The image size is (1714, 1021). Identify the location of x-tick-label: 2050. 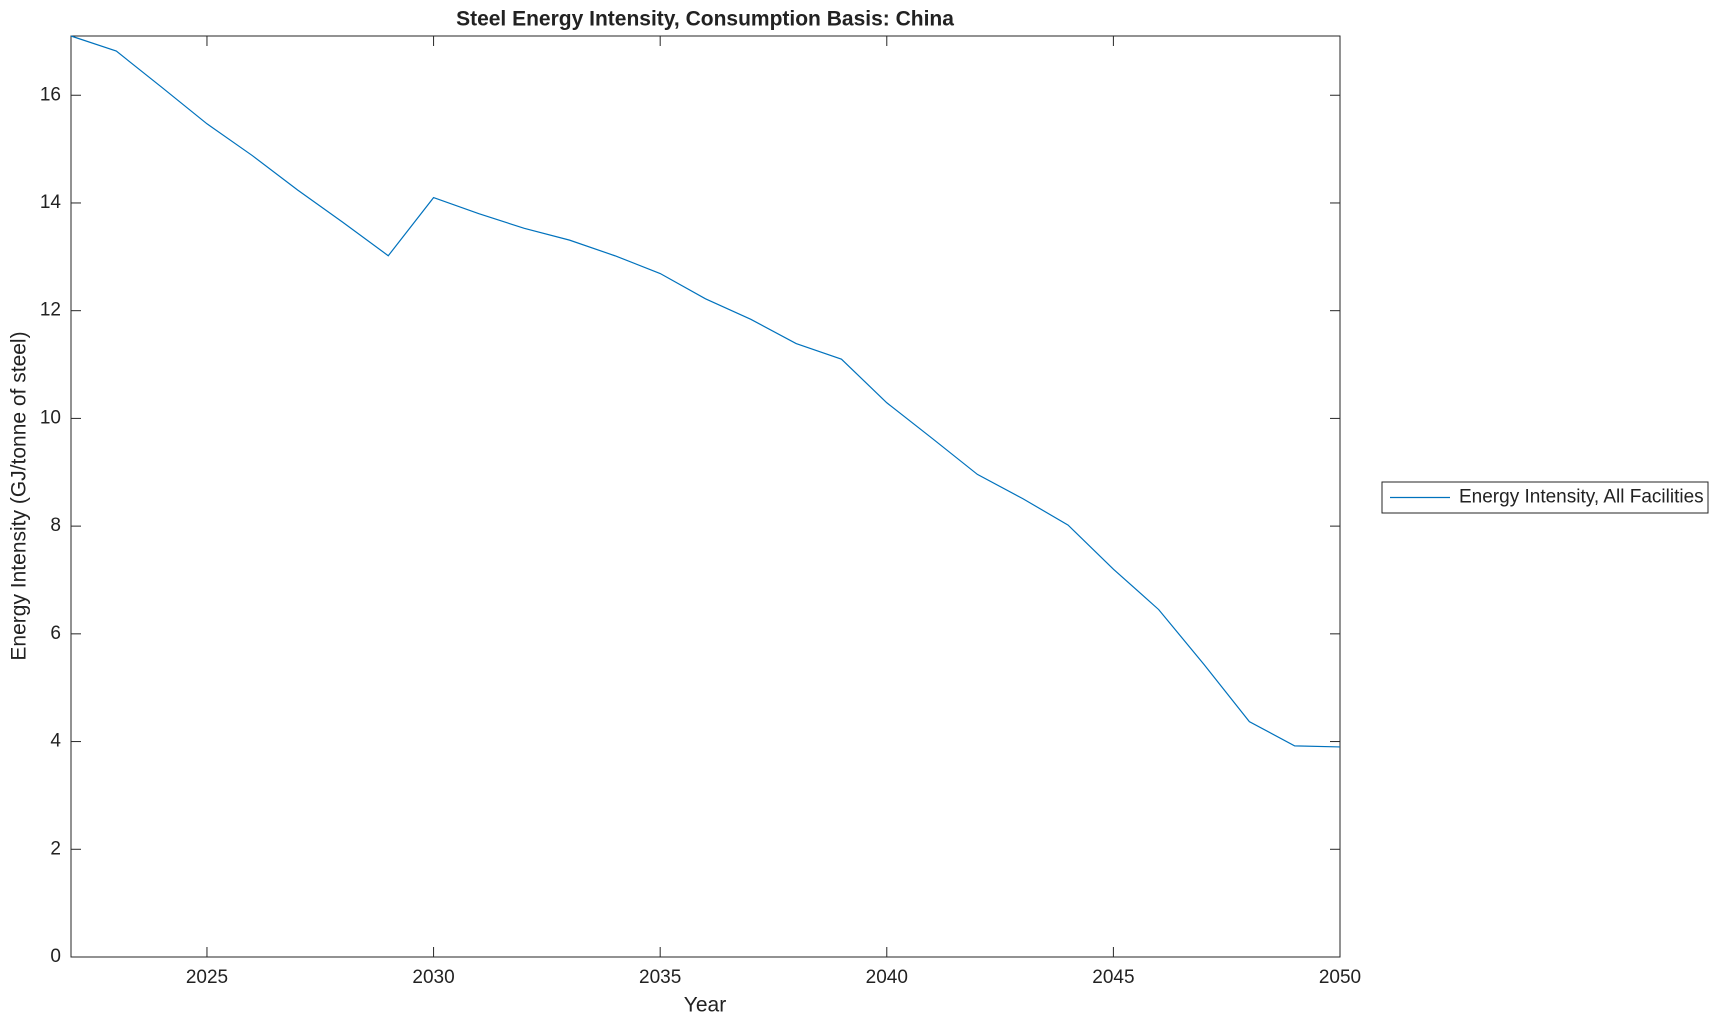
(1340, 977).